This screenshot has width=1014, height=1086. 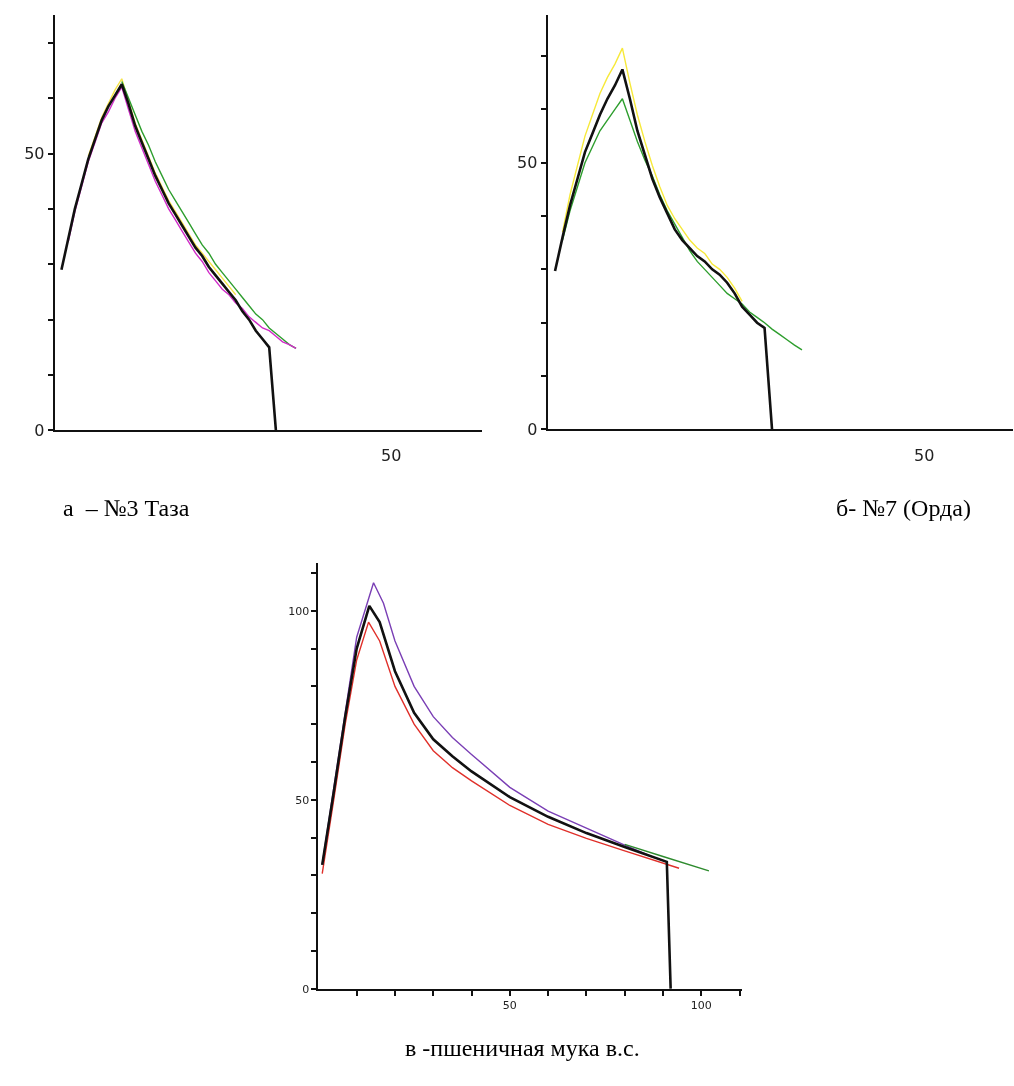 What do you see at coordinates (522, 1048) in the screenshot?
I see `text: в -пшеничная мука в.с.` at bounding box center [522, 1048].